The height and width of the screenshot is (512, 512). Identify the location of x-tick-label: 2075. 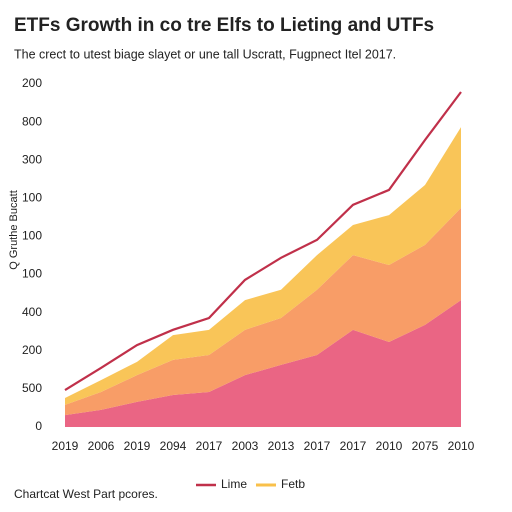
(425, 446).